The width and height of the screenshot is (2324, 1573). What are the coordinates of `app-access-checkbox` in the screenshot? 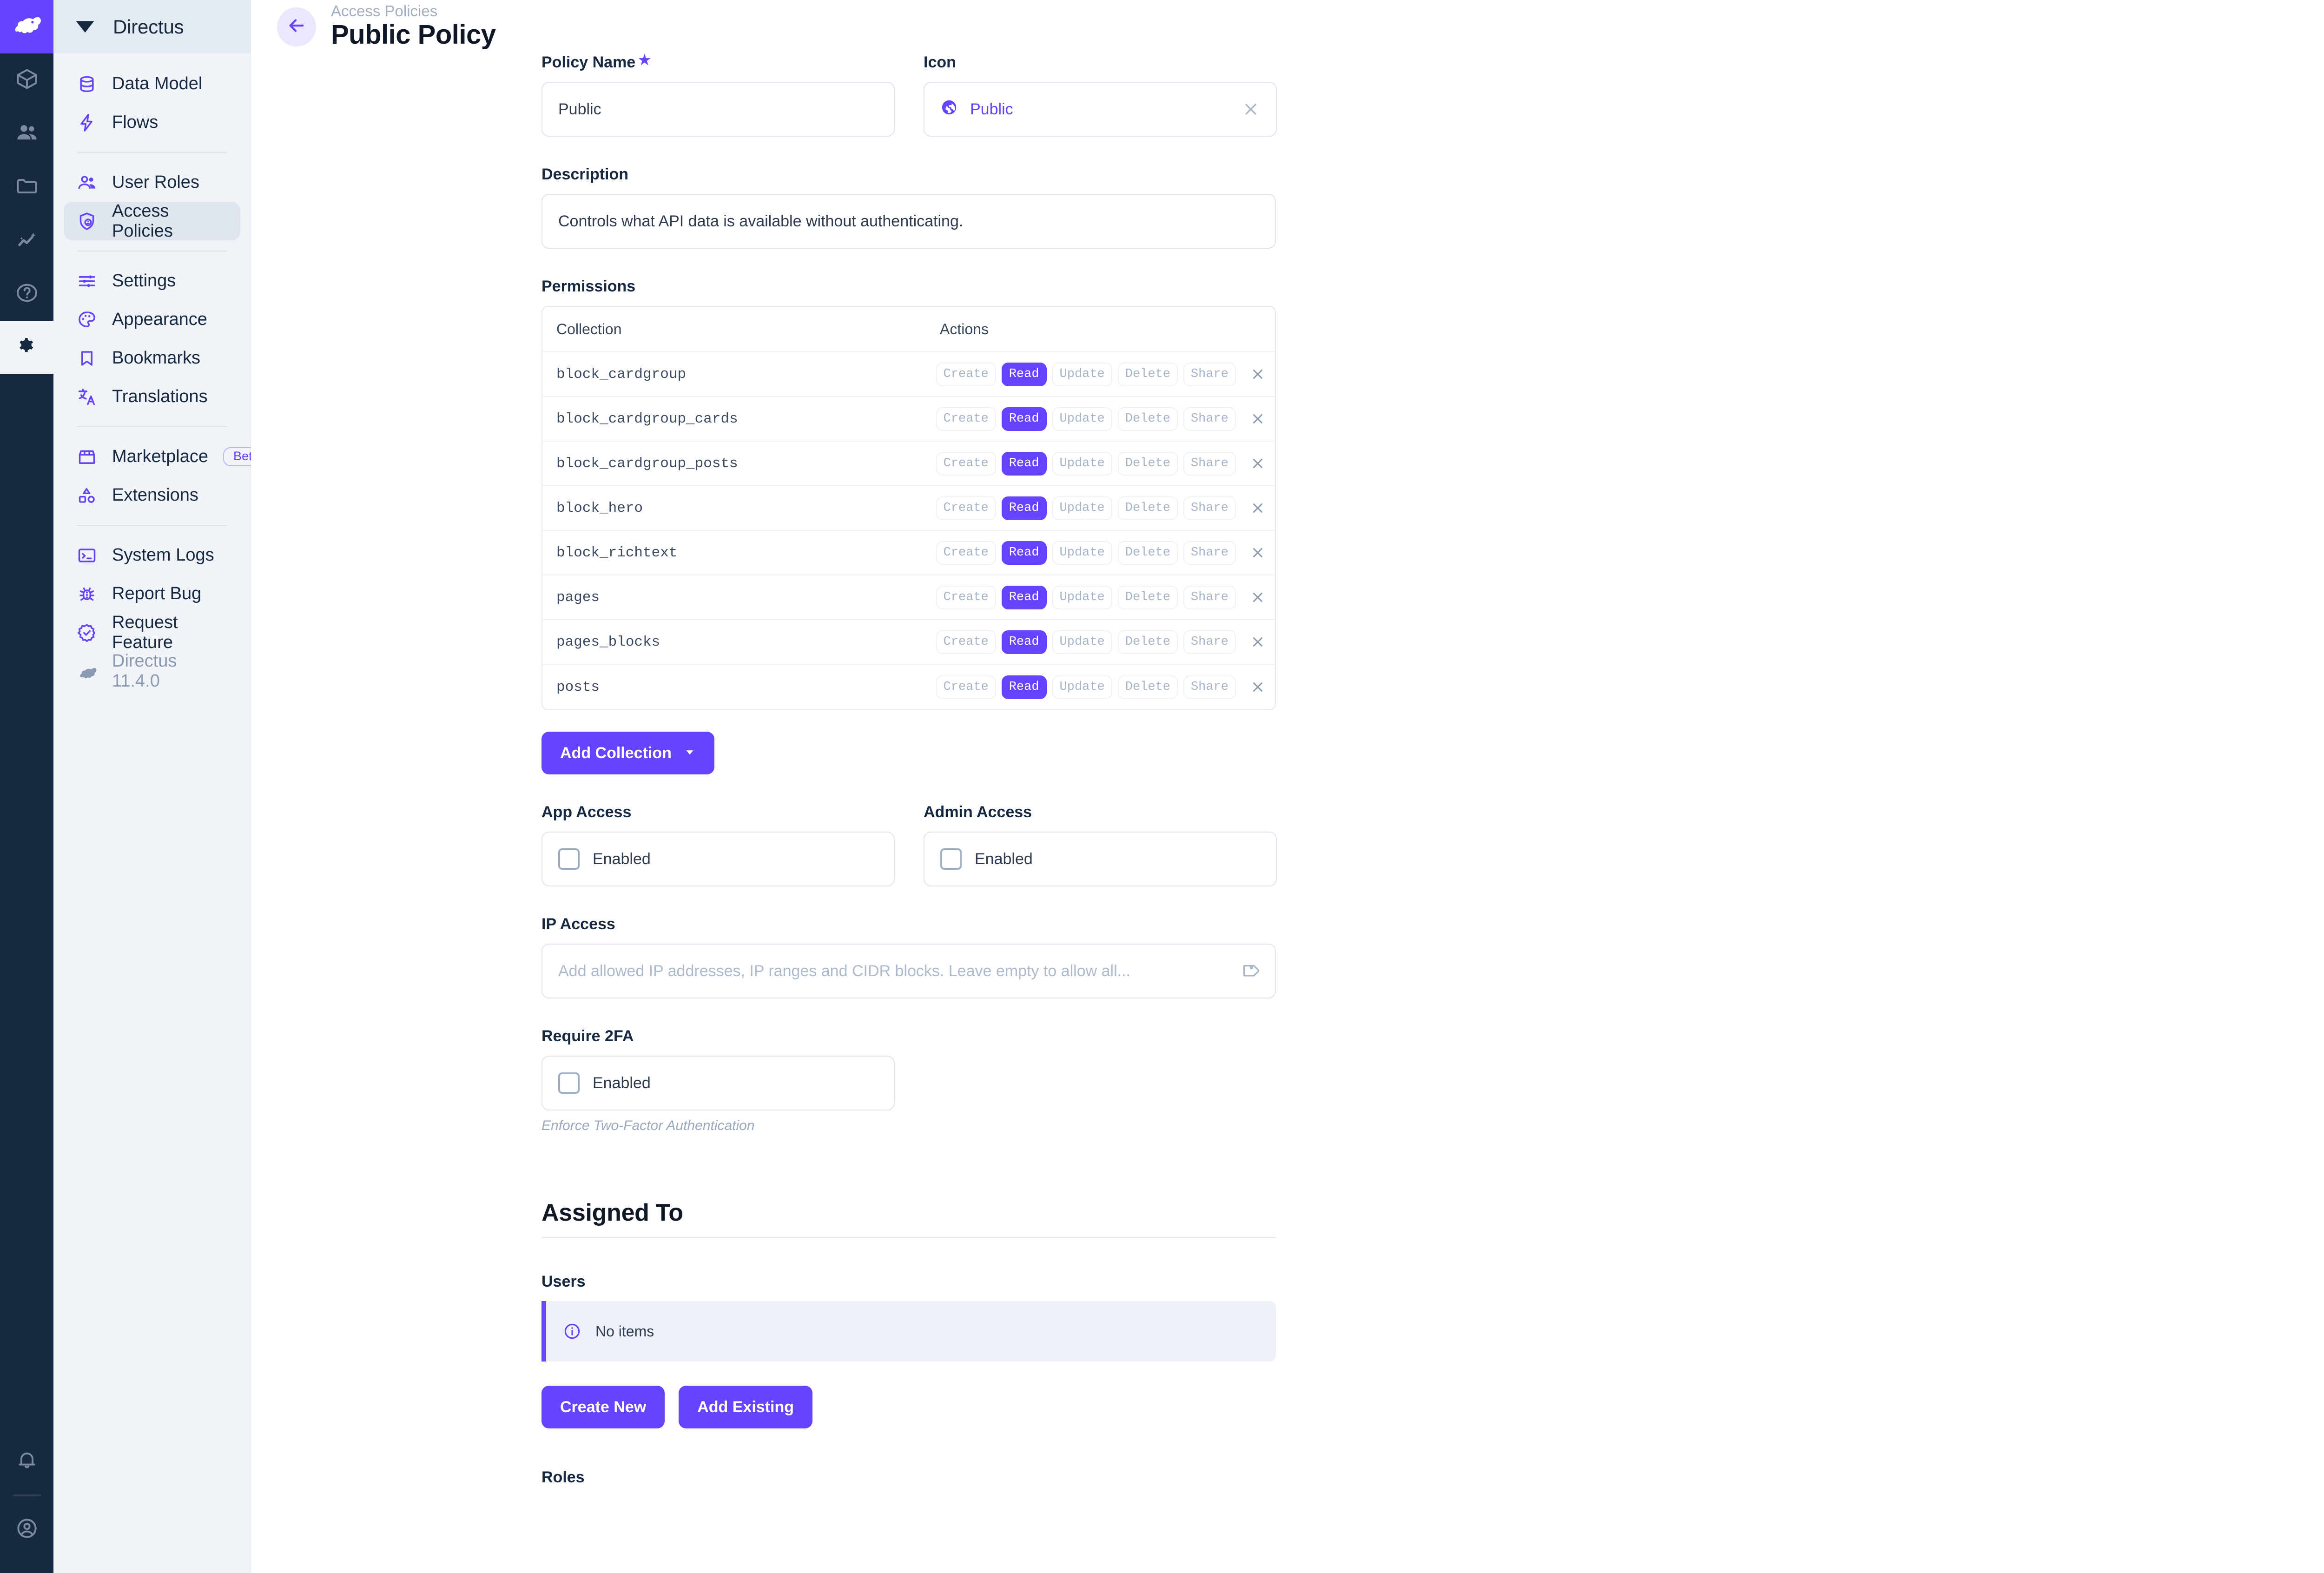 It's located at (569, 859).